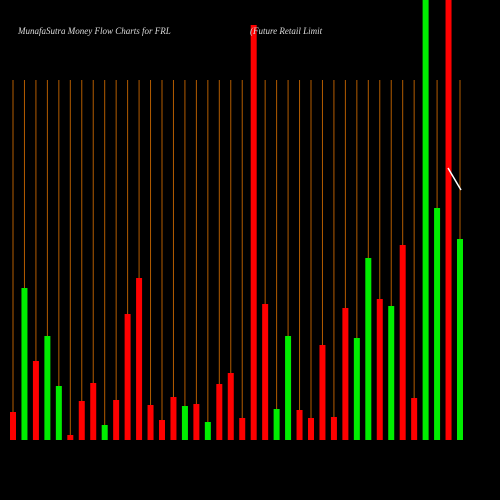 Image resolution: width=500 pixels, height=500 pixels. Describe the element at coordinates (94, 31) in the screenshot. I see `chart-title: MunafaSutra Money Flow Charts for FRL` at that location.